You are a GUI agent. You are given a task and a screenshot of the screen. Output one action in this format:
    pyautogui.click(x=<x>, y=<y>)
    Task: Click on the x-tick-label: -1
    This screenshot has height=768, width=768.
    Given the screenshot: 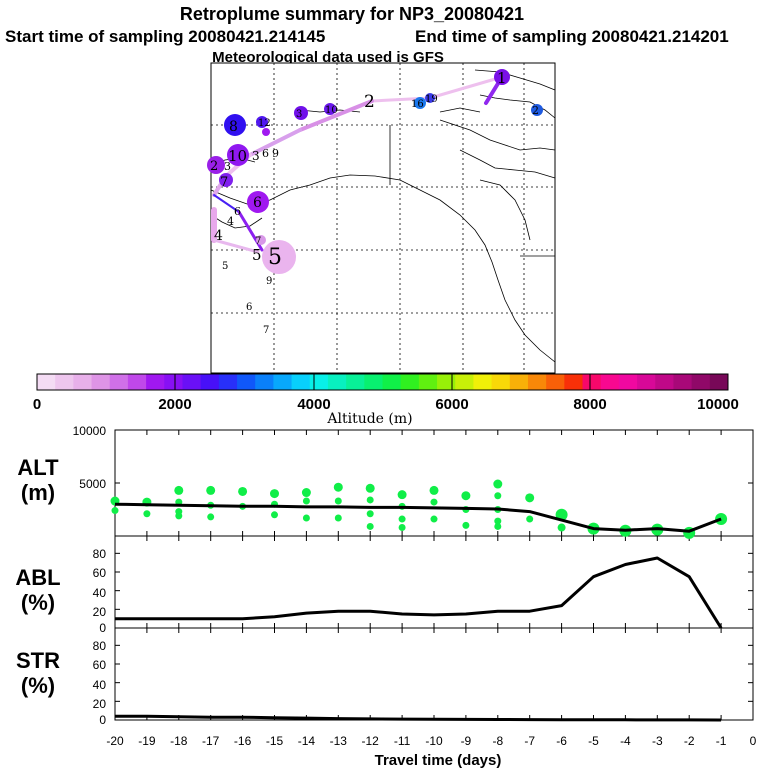 What is the action you would take?
    pyautogui.click(x=721, y=741)
    